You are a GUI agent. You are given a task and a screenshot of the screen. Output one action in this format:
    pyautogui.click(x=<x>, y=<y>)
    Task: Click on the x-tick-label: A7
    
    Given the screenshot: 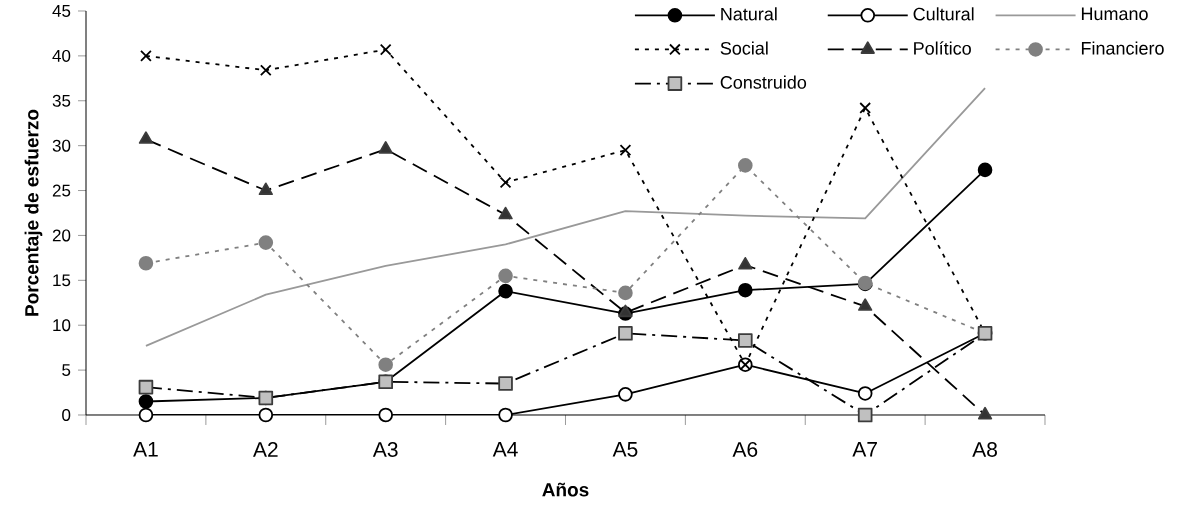 What is the action you would take?
    pyautogui.click(x=864, y=449)
    